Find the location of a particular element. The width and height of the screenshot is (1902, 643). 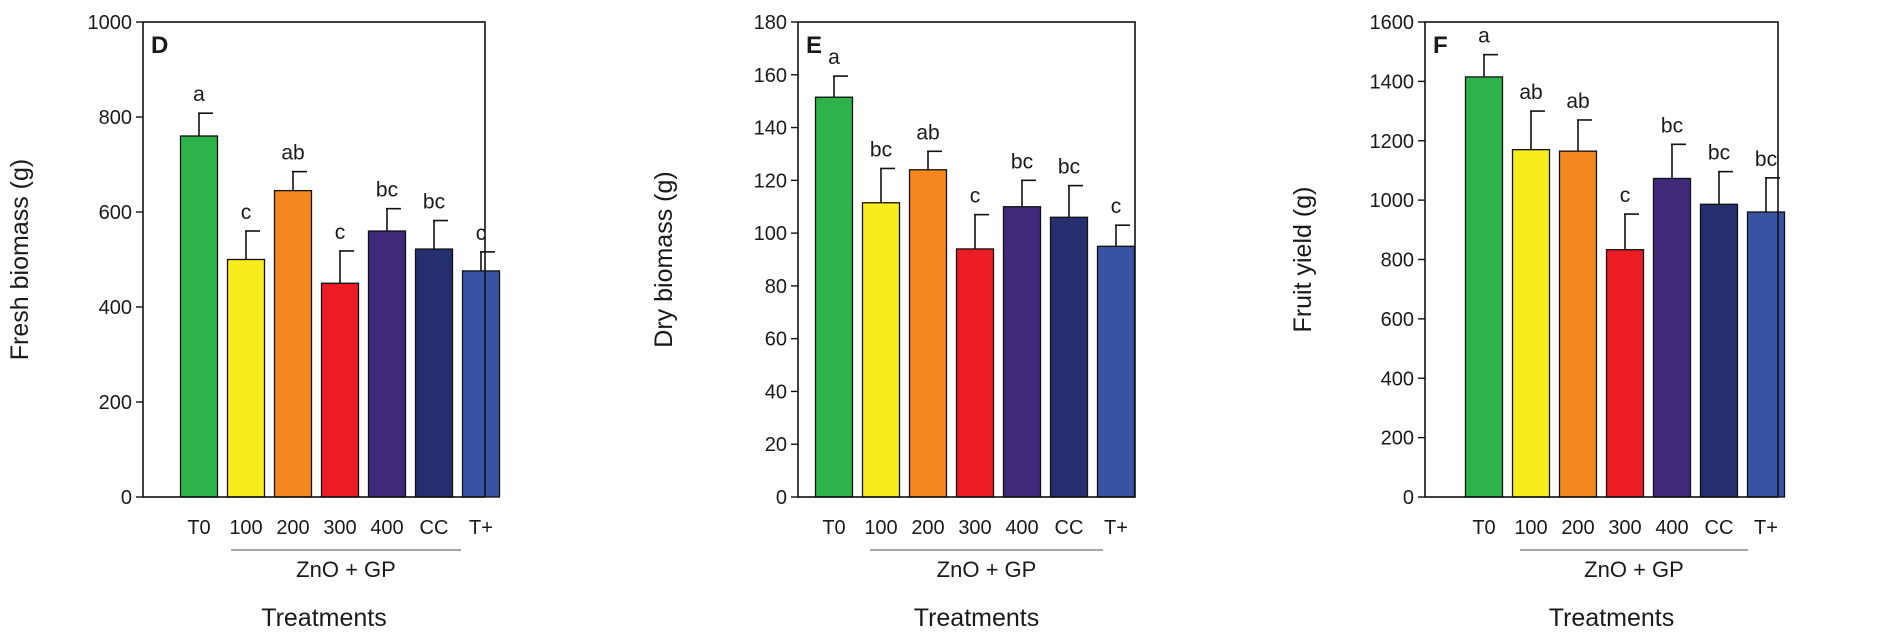

y-axis-label: Dry biomass (g) is located at coordinates (664, 259).